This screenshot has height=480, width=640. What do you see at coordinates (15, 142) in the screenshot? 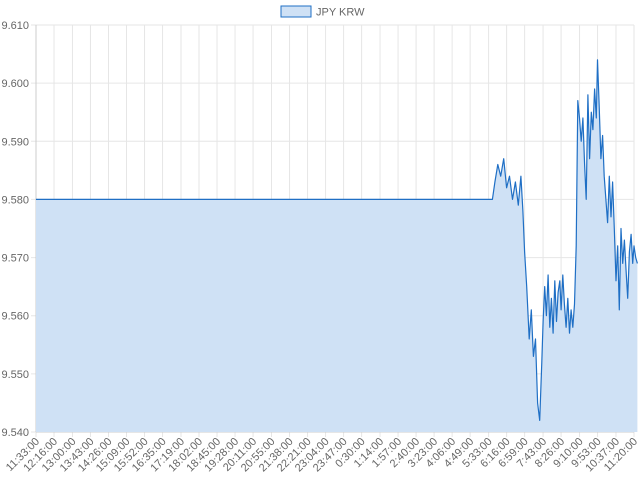
I see `y-tick-label: 9.590` at bounding box center [15, 142].